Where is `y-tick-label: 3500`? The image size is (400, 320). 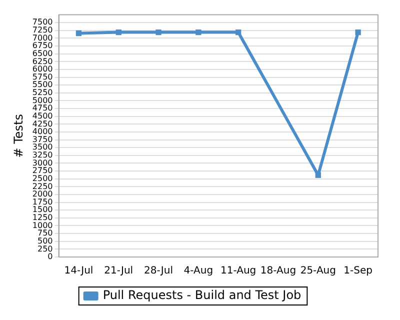 y-tick-label: 3500 is located at coordinates (42, 147).